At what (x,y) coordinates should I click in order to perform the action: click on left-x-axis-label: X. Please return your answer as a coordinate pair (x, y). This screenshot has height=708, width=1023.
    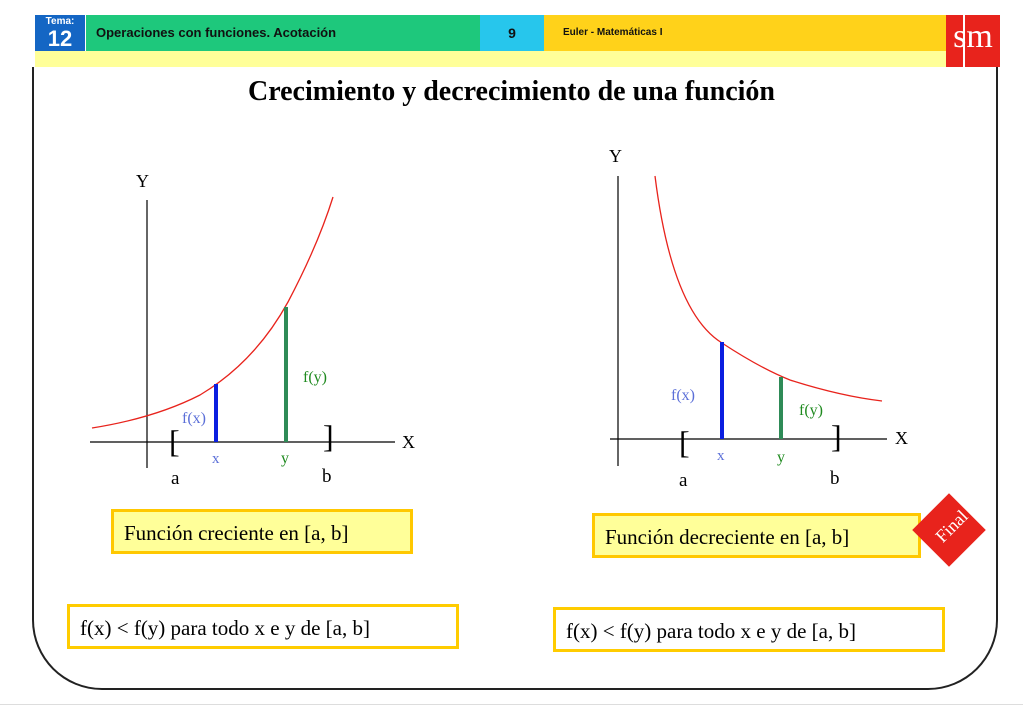
    Looking at the image, I should click on (408, 442).